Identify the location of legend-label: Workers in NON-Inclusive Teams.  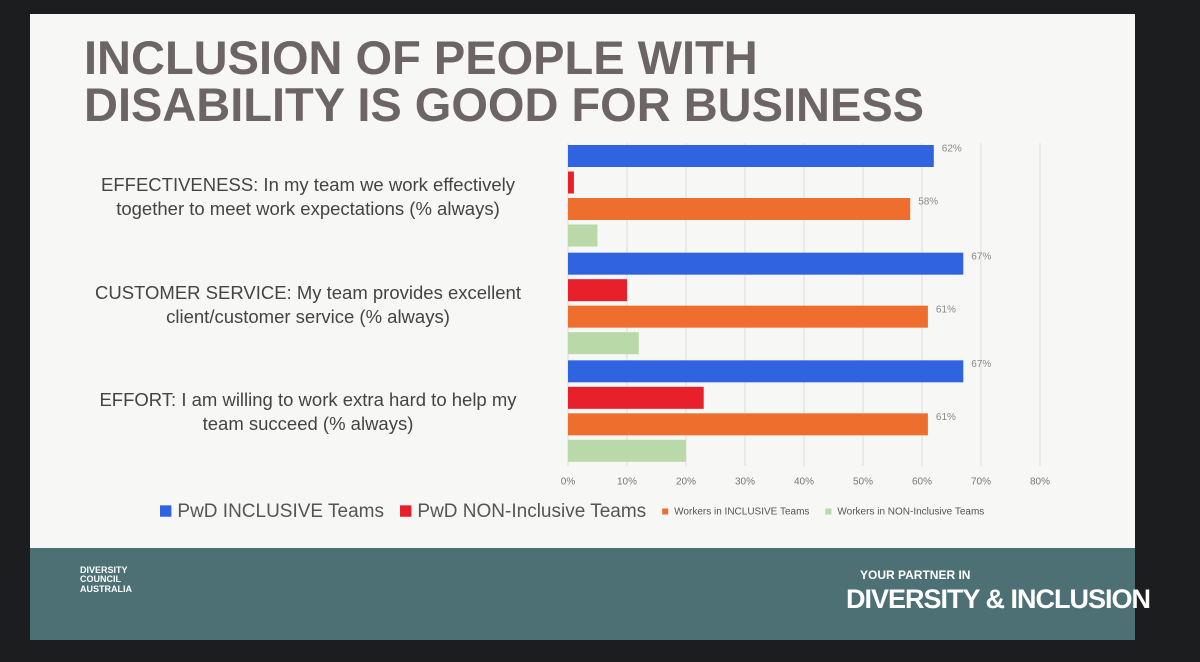
(910, 512).